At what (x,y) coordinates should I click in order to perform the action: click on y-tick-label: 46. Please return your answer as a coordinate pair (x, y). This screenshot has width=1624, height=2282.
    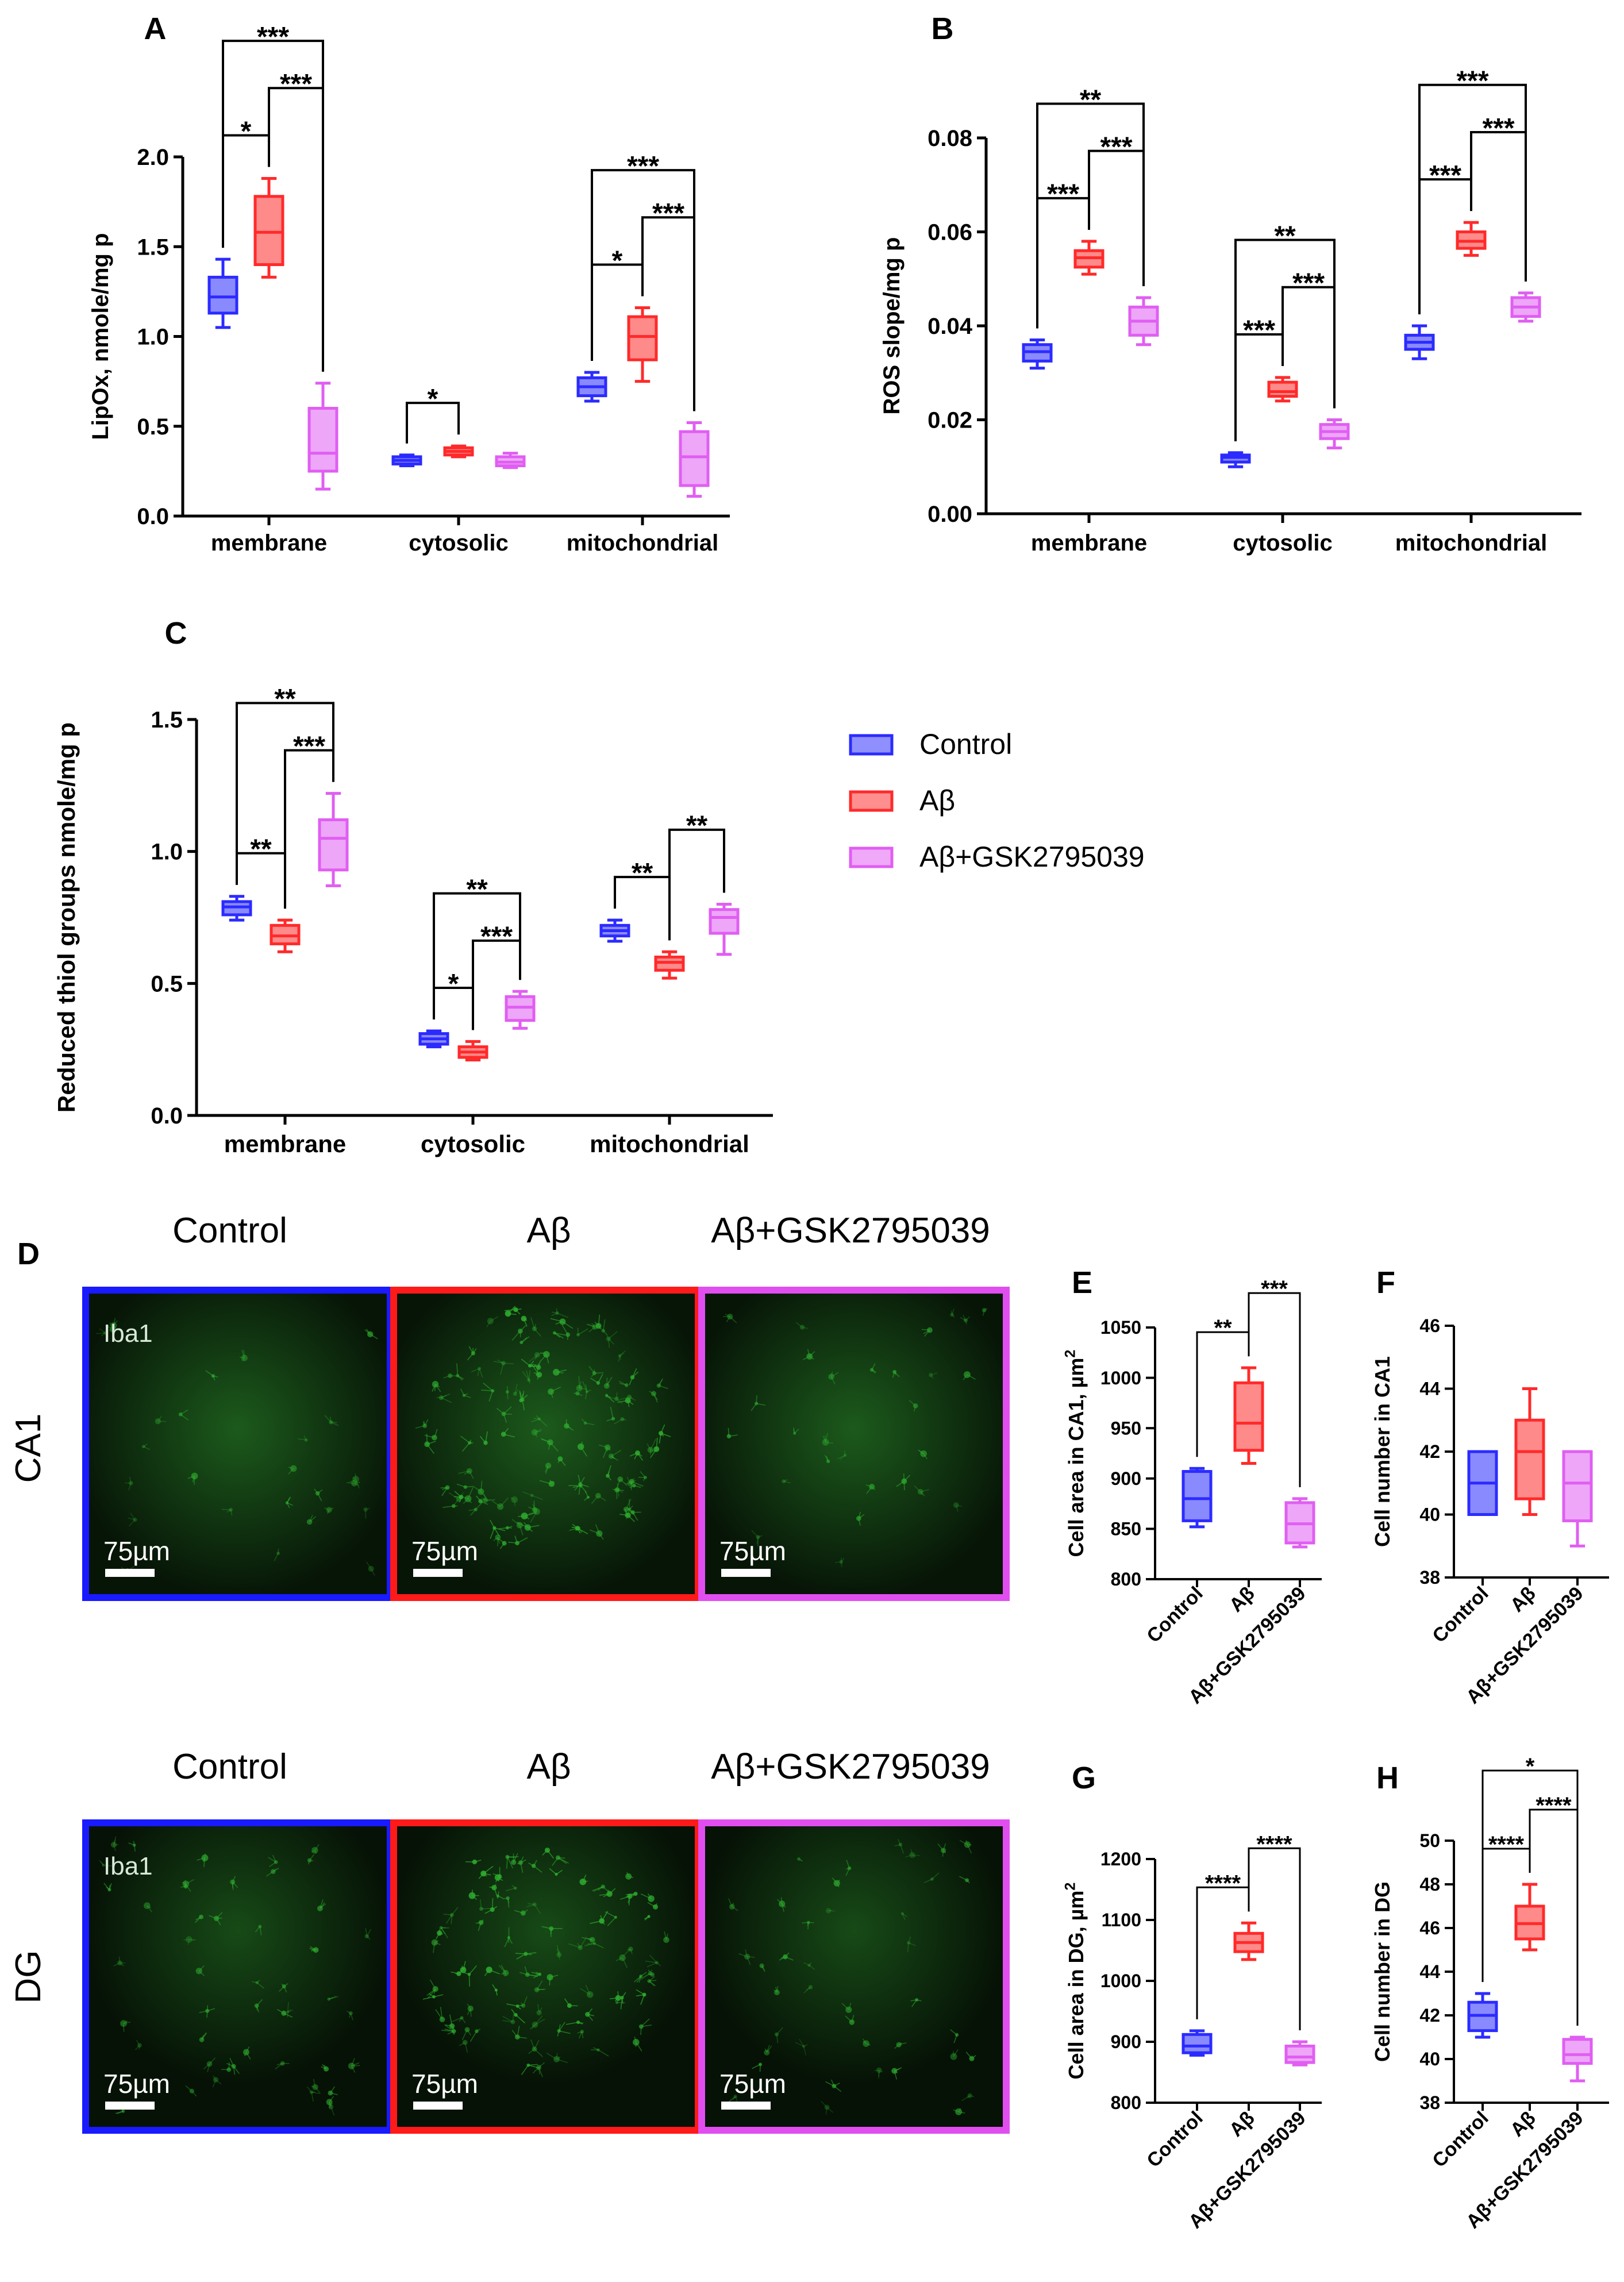
    Looking at the image, I should click on (1429, 1928).